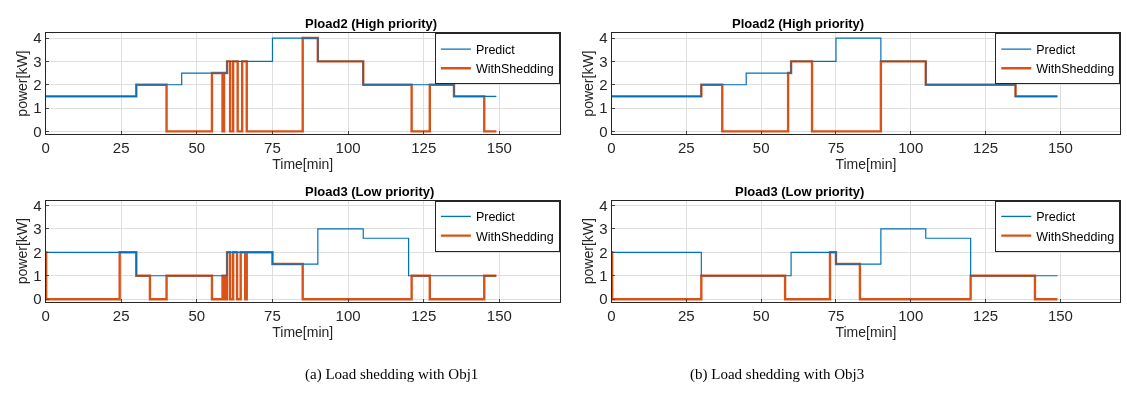 The width and height of the screenshot is (1127, 402). Describe the element at coordinates (777, 374) in the screenshot. I see `text: (b) Load shedding with Obj3` at that location.